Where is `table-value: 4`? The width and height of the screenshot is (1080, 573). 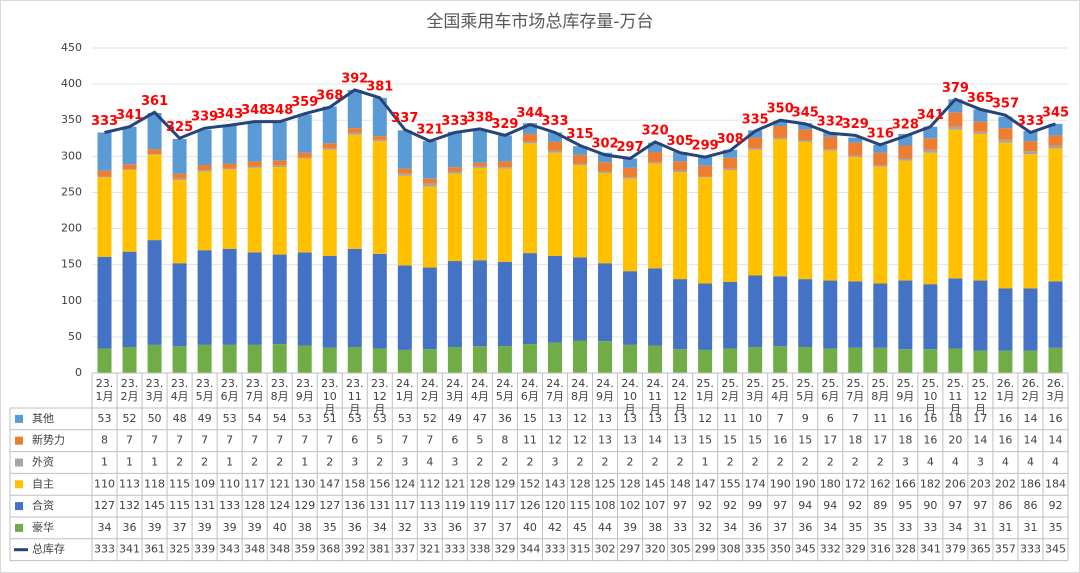
table-value: 4 is located at coordinates (429, 462).